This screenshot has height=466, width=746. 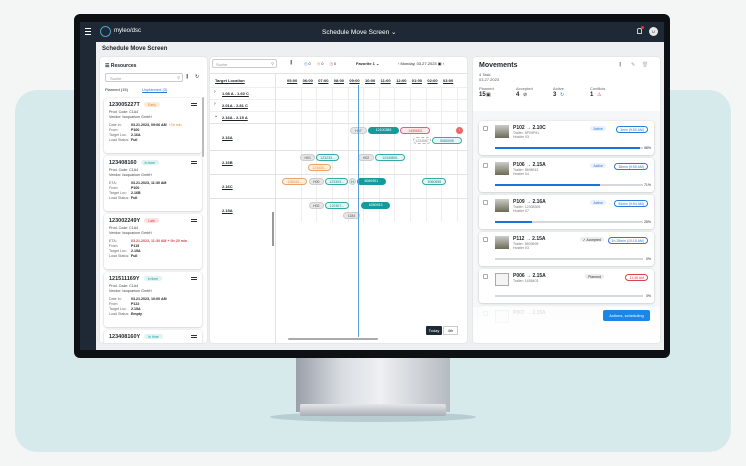 What do you see at coordinates (434, 181) in the screenshot?
I see `schedule-bar: 5060555` at bounding box center [434, 181].